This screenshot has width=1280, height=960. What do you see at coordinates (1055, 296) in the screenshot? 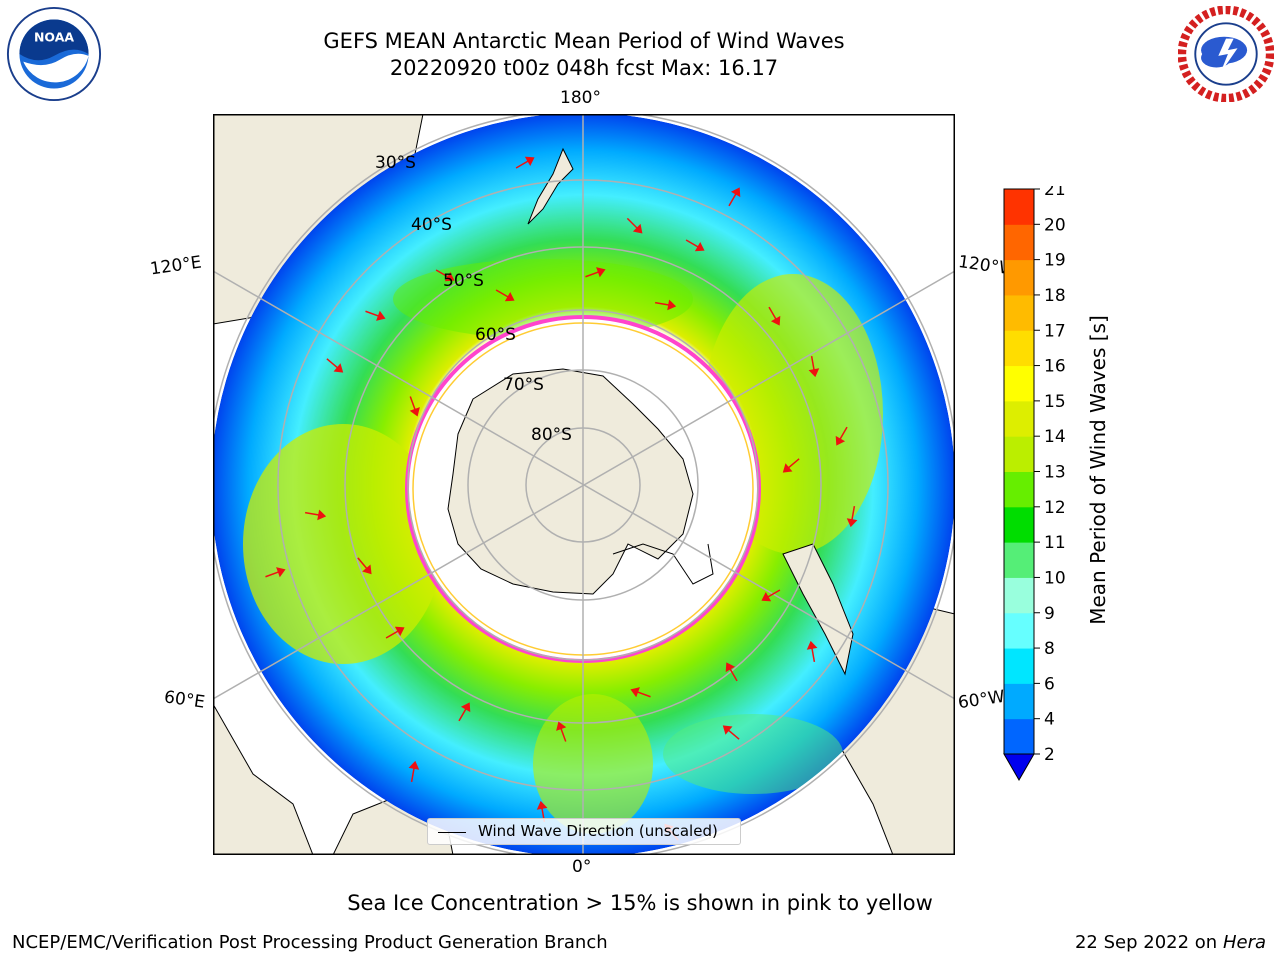
I see `colorbar-tick-label: 18` at bounding box center [1055, 296].